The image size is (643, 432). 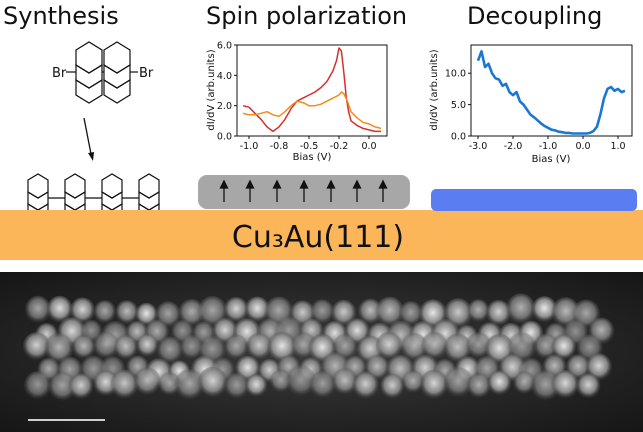 I want to click on anthracene-left, so click(x=89, y=72).